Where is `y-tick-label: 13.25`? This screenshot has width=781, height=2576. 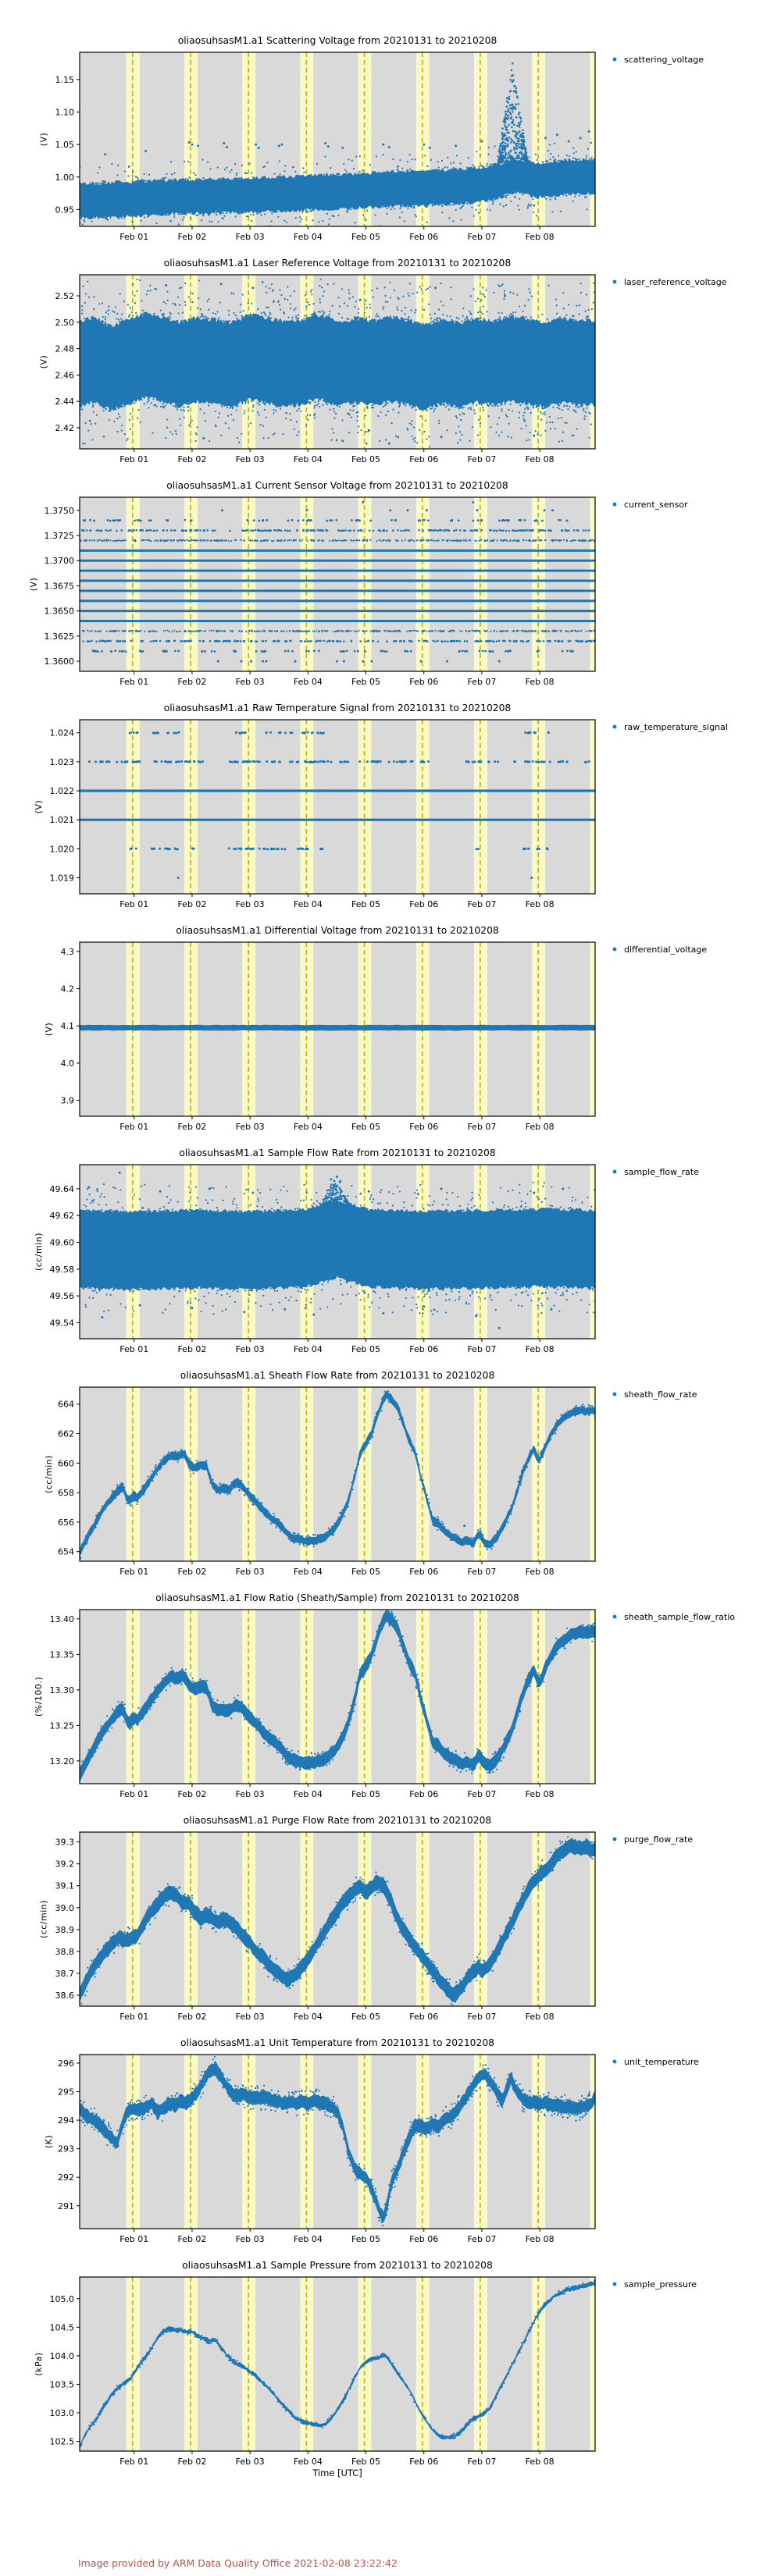
y-tick-label: 13.25 is located at coordinates (62, 1725).